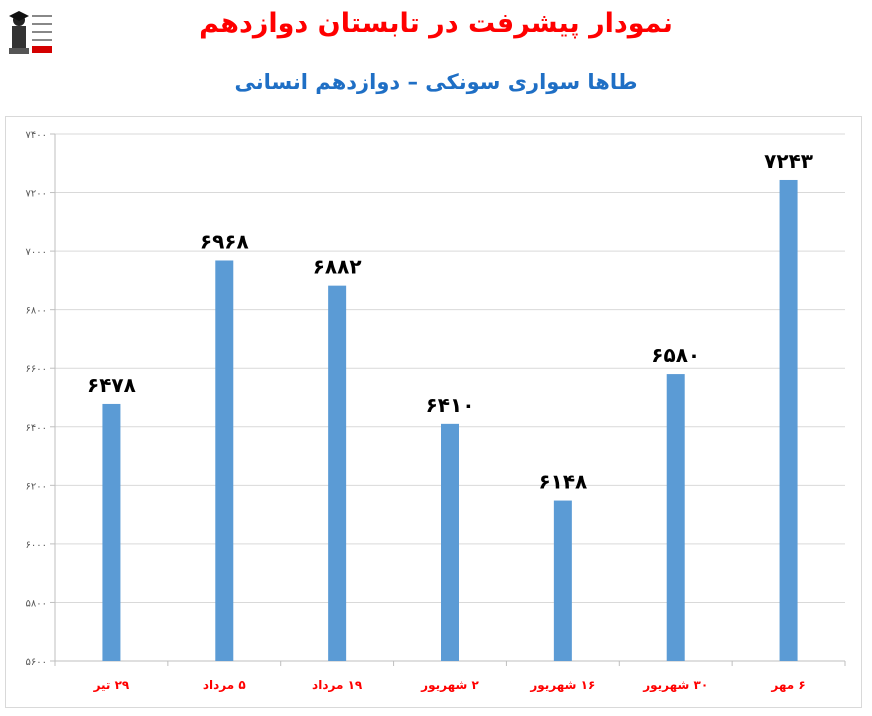 The height and width of the screenshot is (716, 872). What do you see at coordinates (36, 311) in the screenshot?
I see `y-tick-label: ۶۸۰۰` at bounding box center [36, 311].